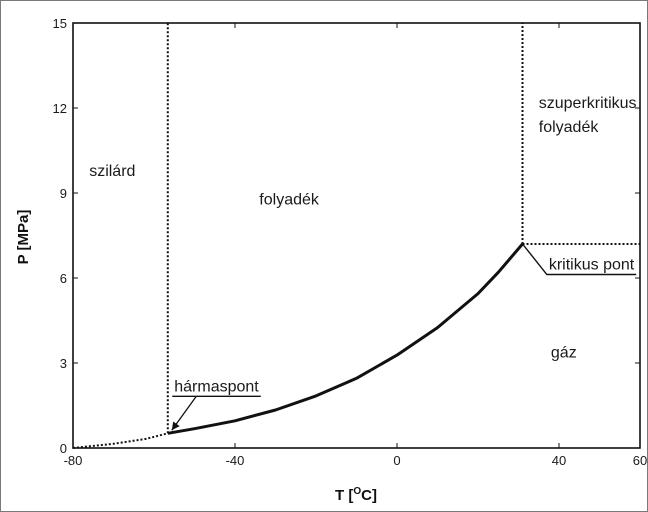  I want to click on region-label: szilárd, so click(112, 171).